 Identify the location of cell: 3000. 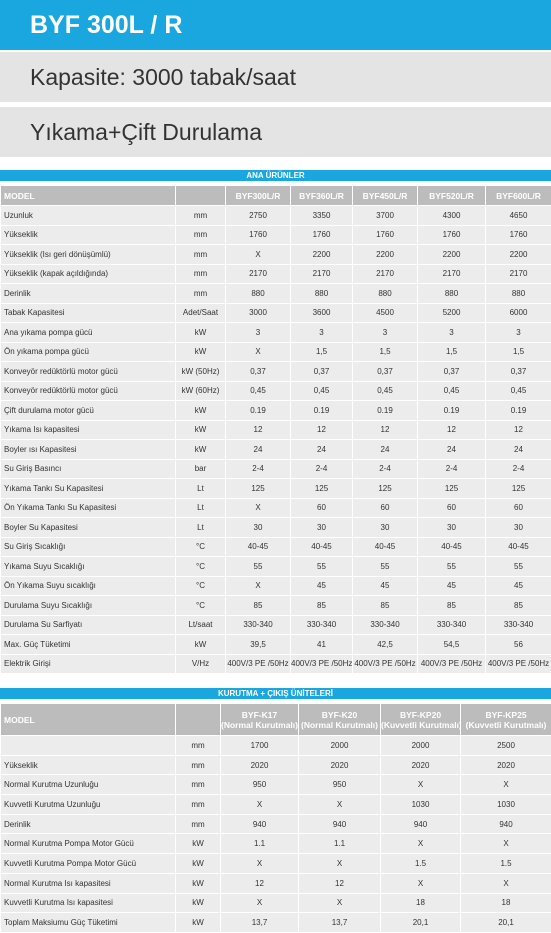
(258, 312).